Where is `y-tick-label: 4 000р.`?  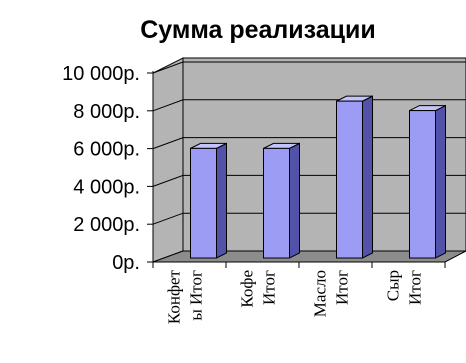 y-tick-label: 4 000р. is located at coordinates (106, 187).